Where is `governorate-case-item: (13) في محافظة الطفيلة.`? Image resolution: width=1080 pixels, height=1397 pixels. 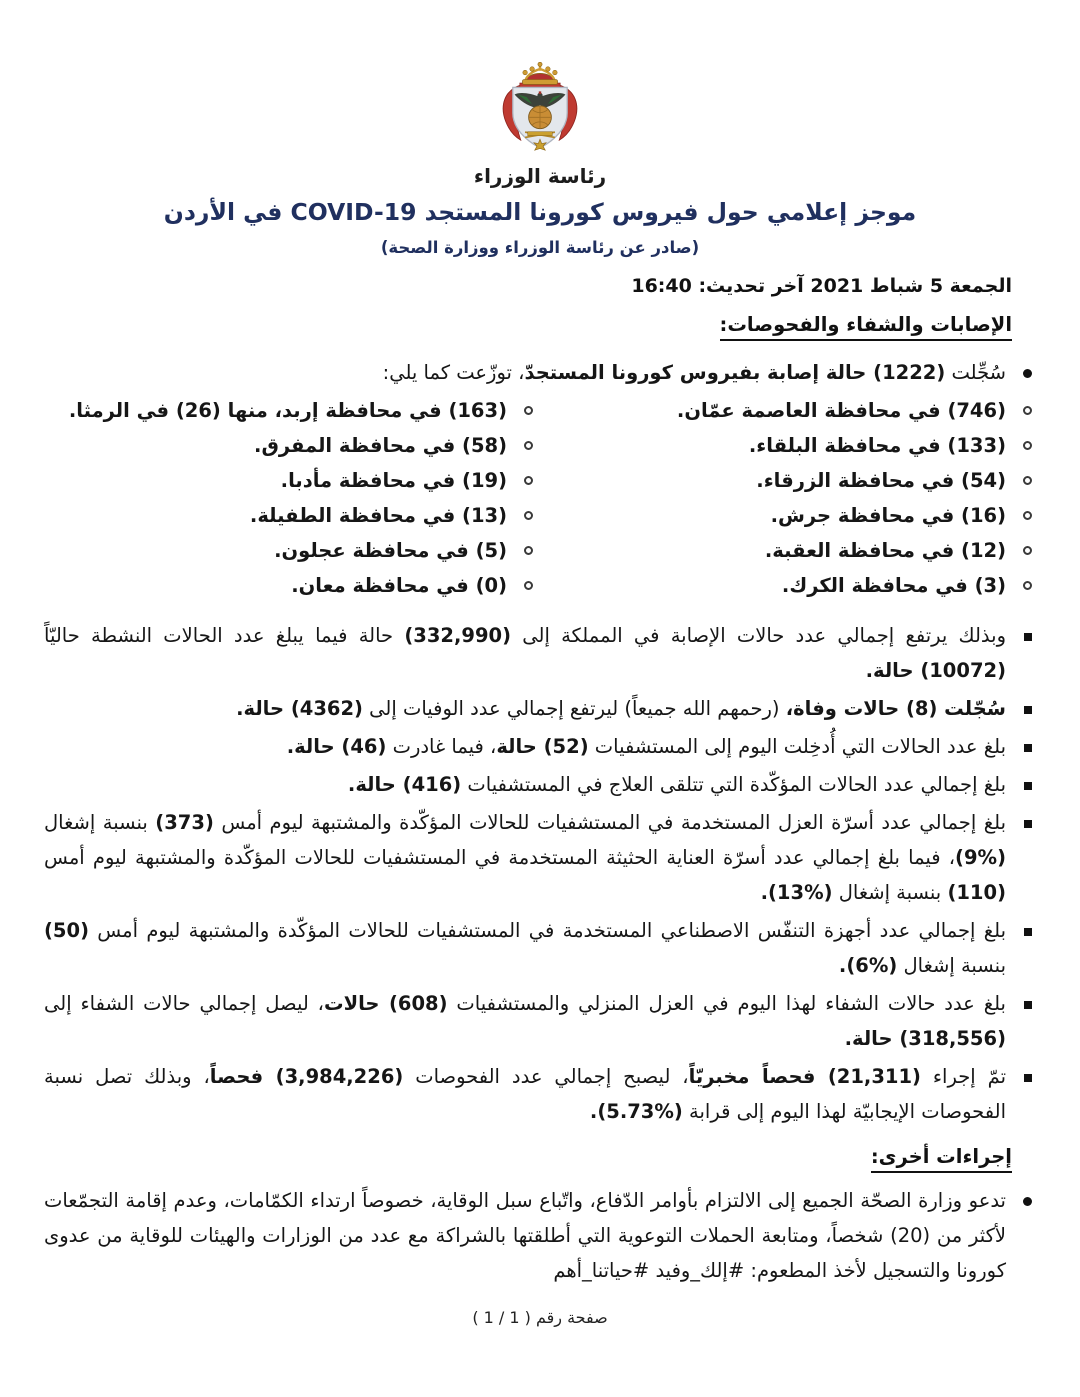
governorate-case-item: (13) في محافظة الطفيلة. is located at coordinates (290, 516).